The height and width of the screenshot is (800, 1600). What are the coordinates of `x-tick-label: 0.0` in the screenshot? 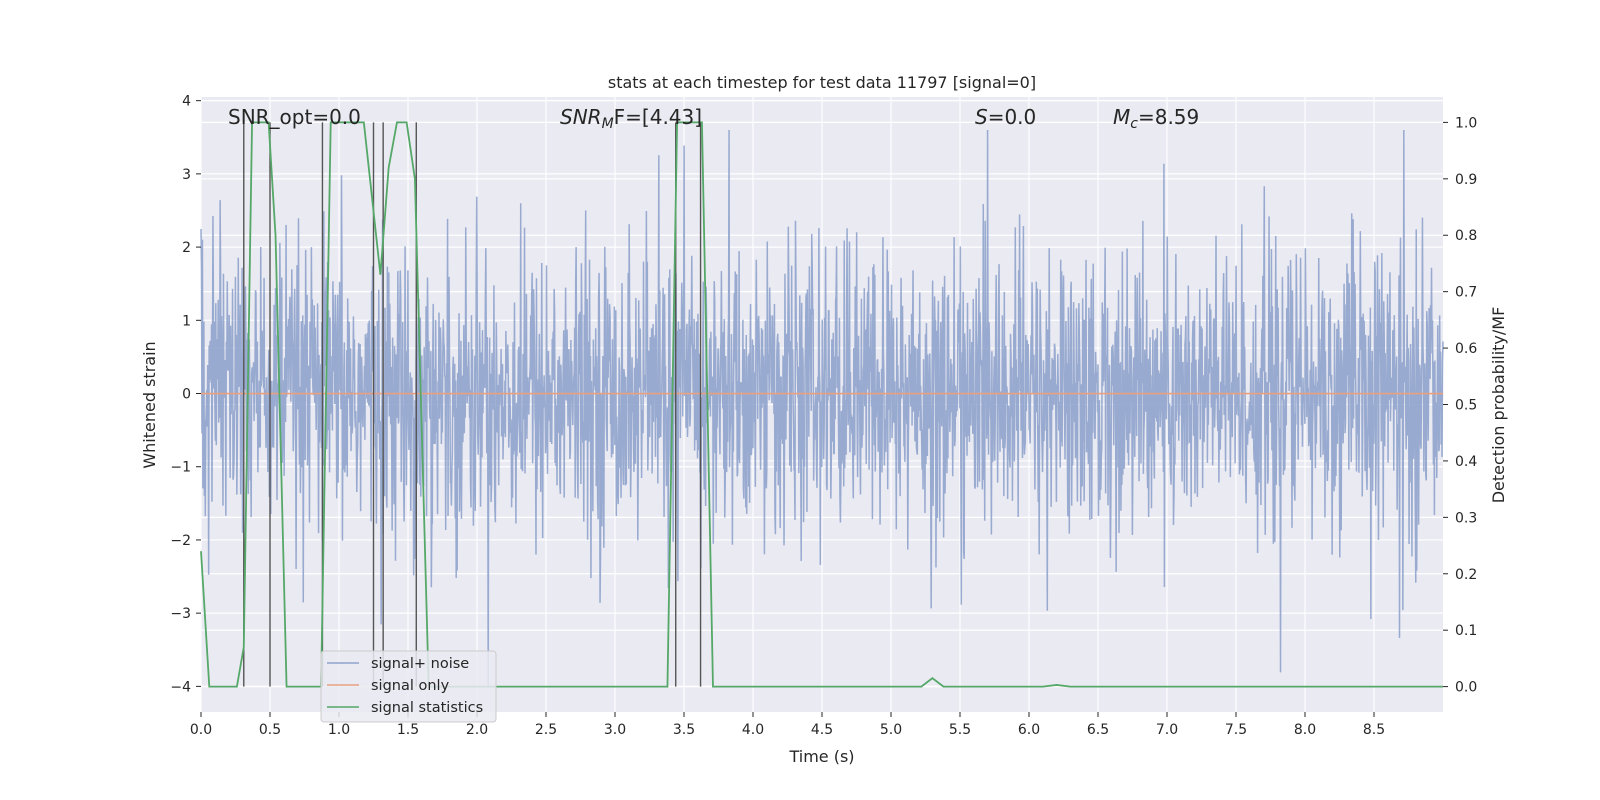 It's located at (201, 730).